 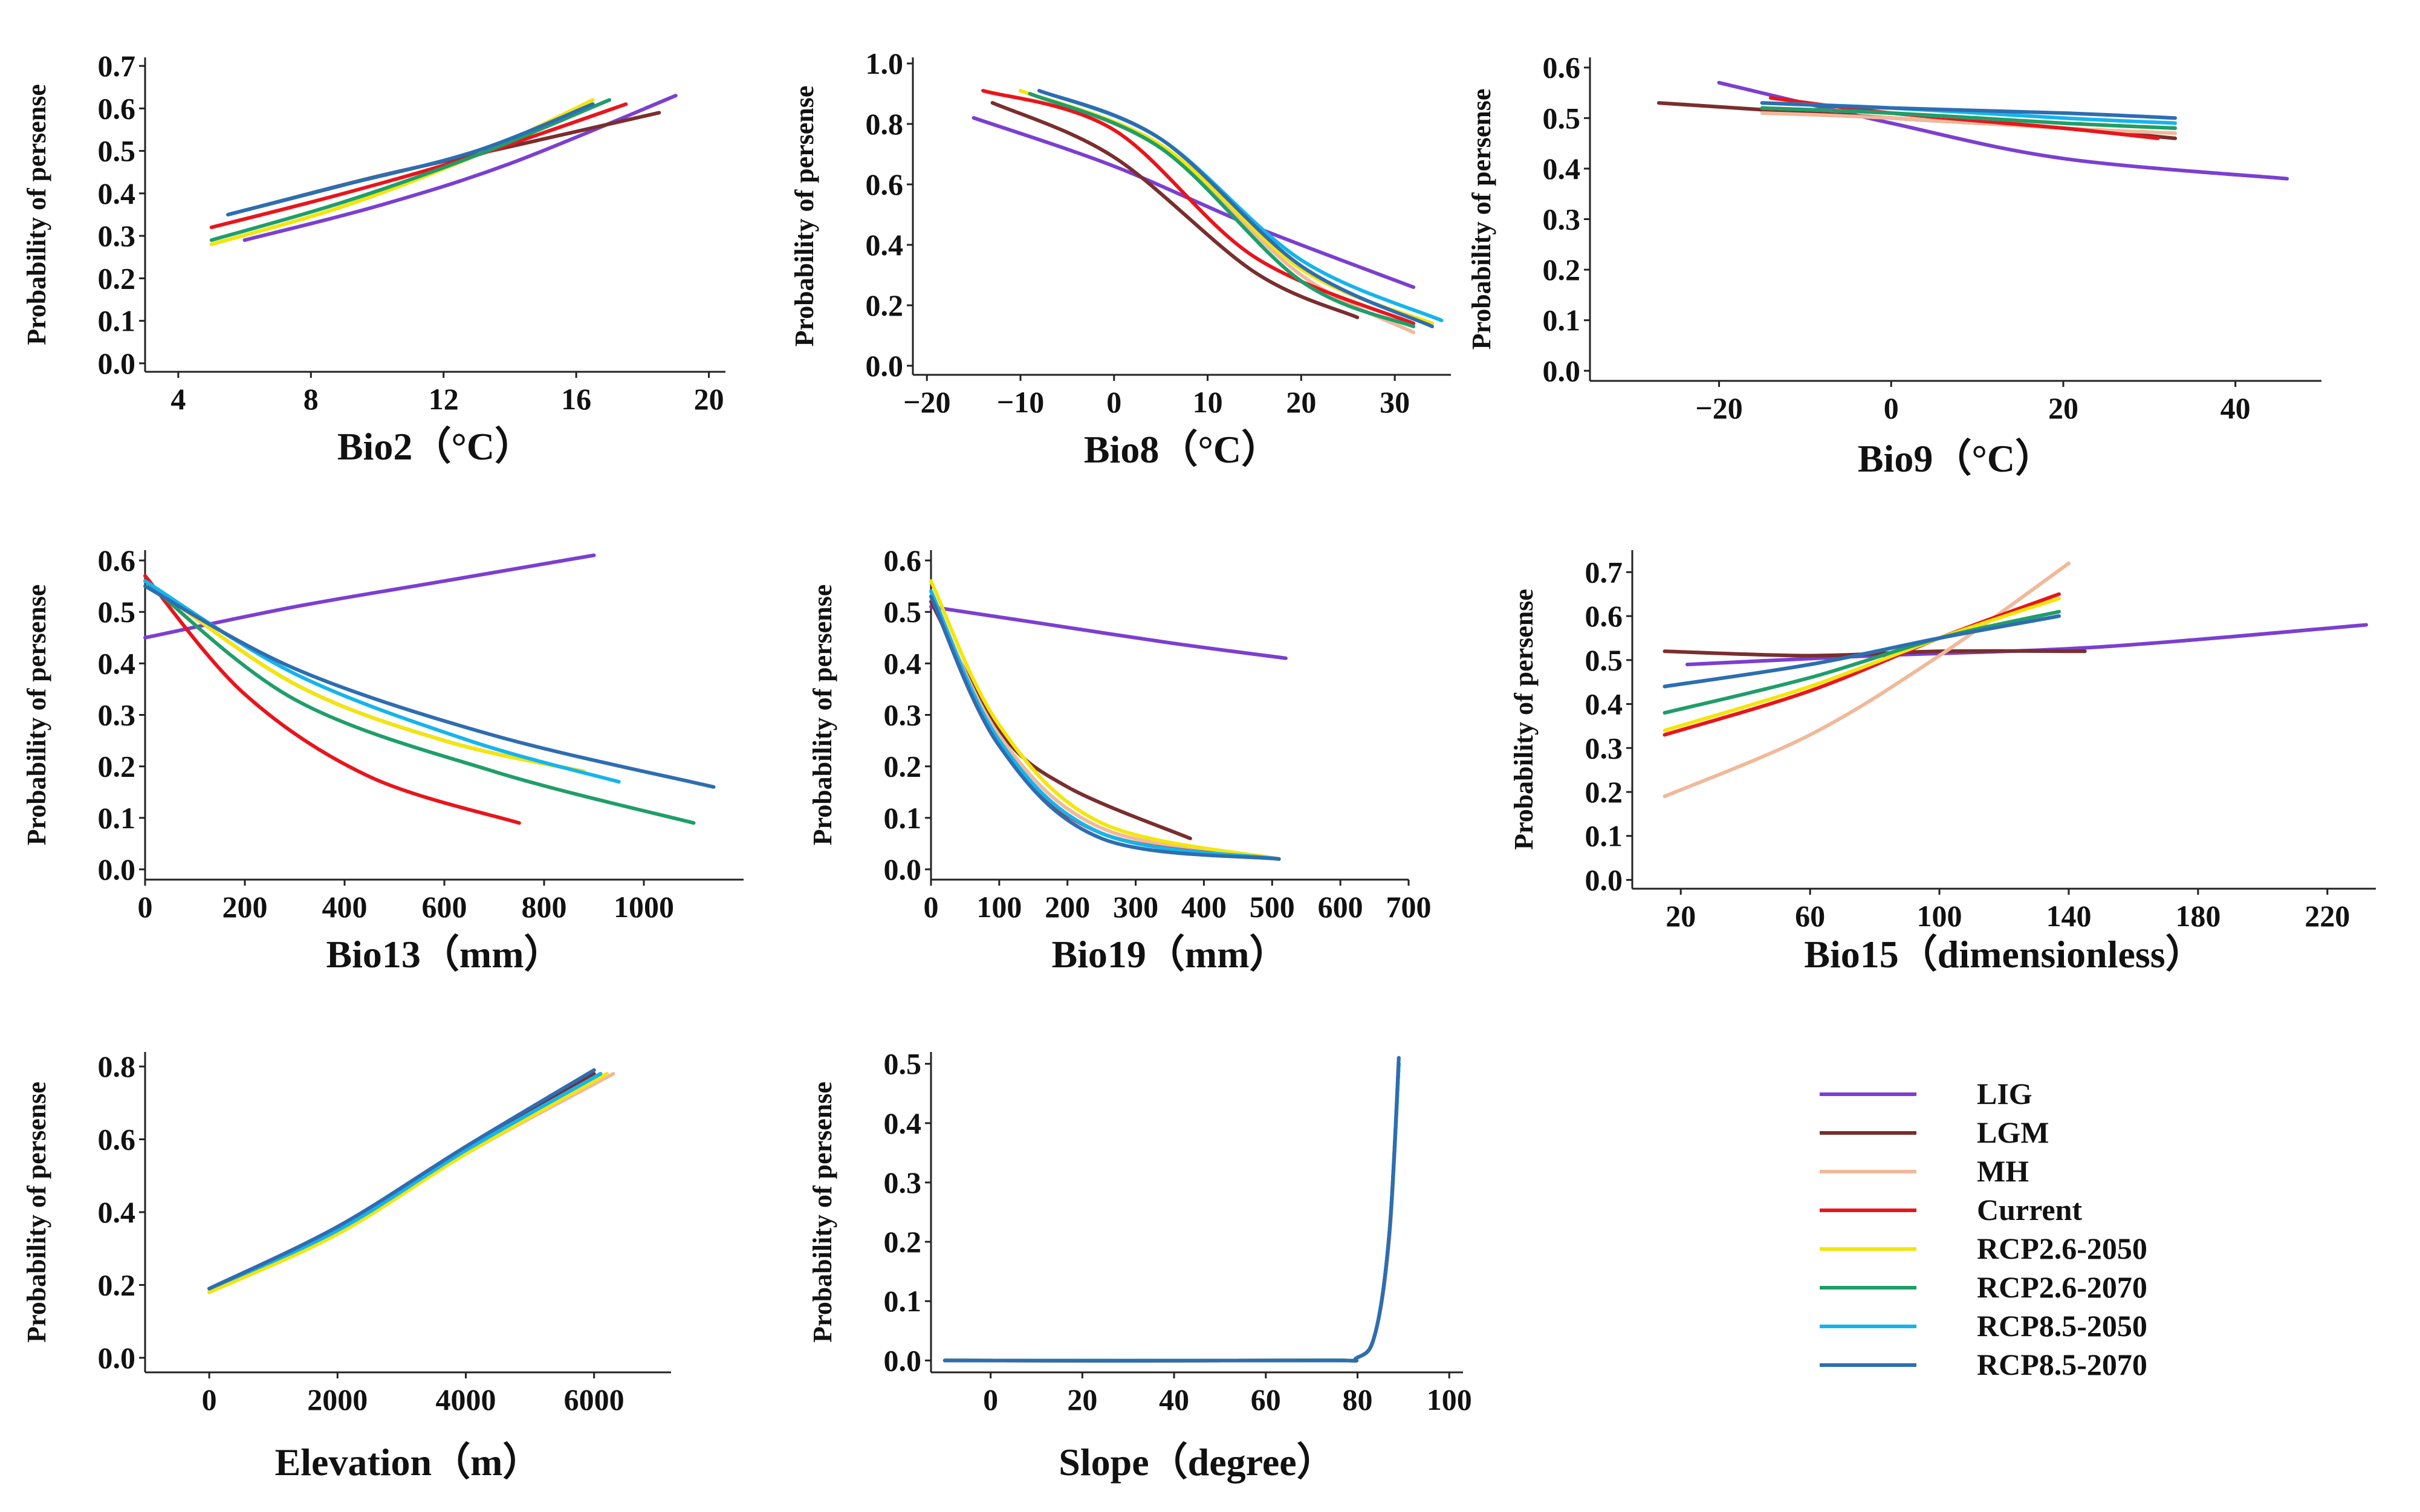 What do you see at coordinates (2062, 1287) in the screenshot?
I see `legend-label: RCP2.6-2070` at bounding box center [2062, 1287].